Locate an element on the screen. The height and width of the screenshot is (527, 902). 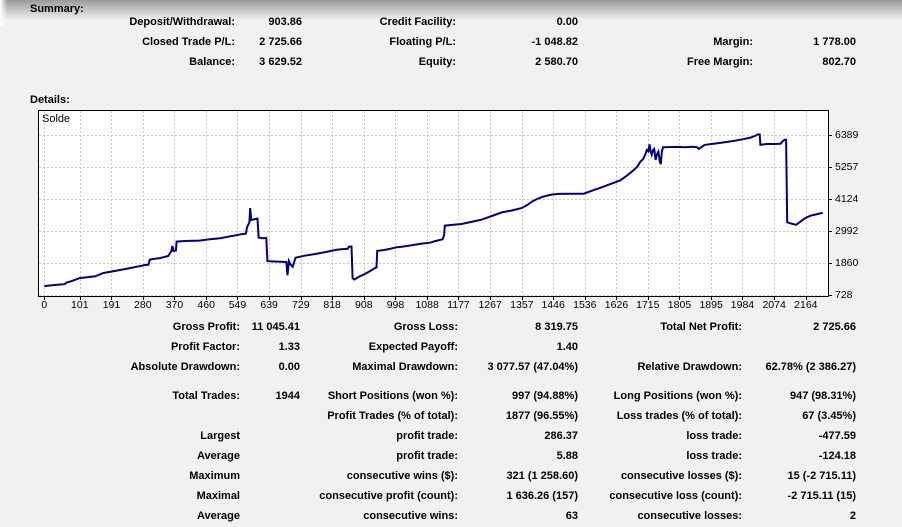
x-tick-label: 549 is located at coordinates (237, 305).